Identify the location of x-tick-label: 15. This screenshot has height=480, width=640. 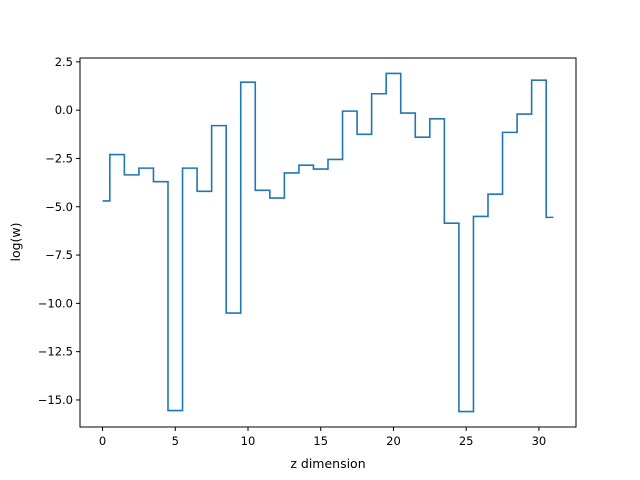
(320, 441).